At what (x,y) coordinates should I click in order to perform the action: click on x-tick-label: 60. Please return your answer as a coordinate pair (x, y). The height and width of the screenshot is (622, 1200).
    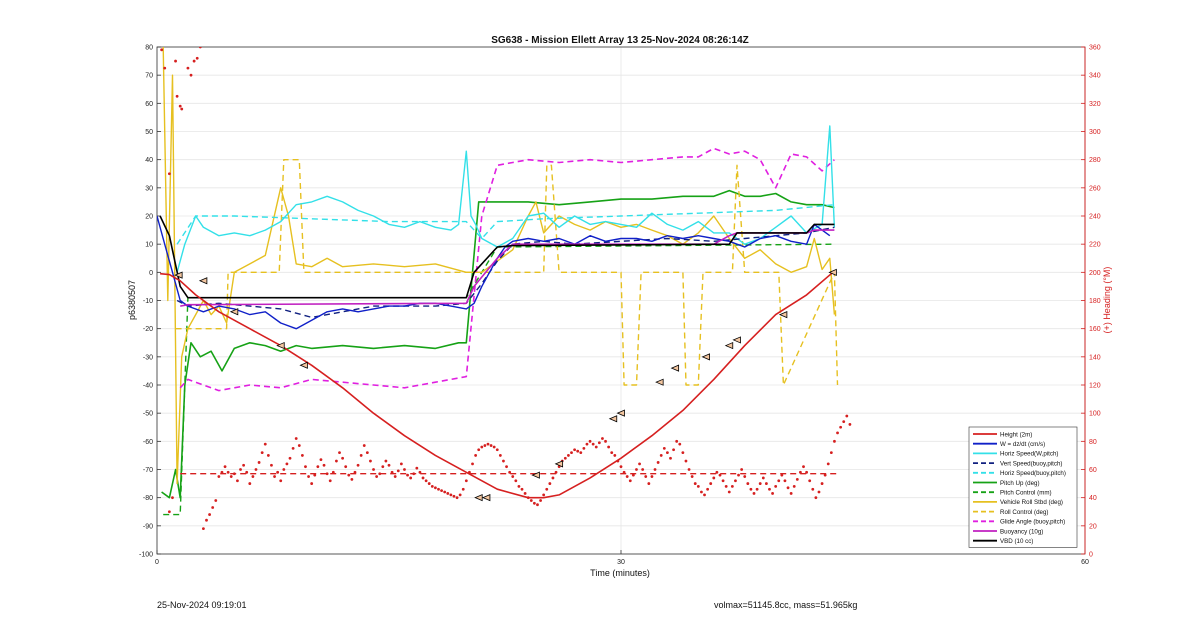
    Looking at the image, I should click on (1085, 562).